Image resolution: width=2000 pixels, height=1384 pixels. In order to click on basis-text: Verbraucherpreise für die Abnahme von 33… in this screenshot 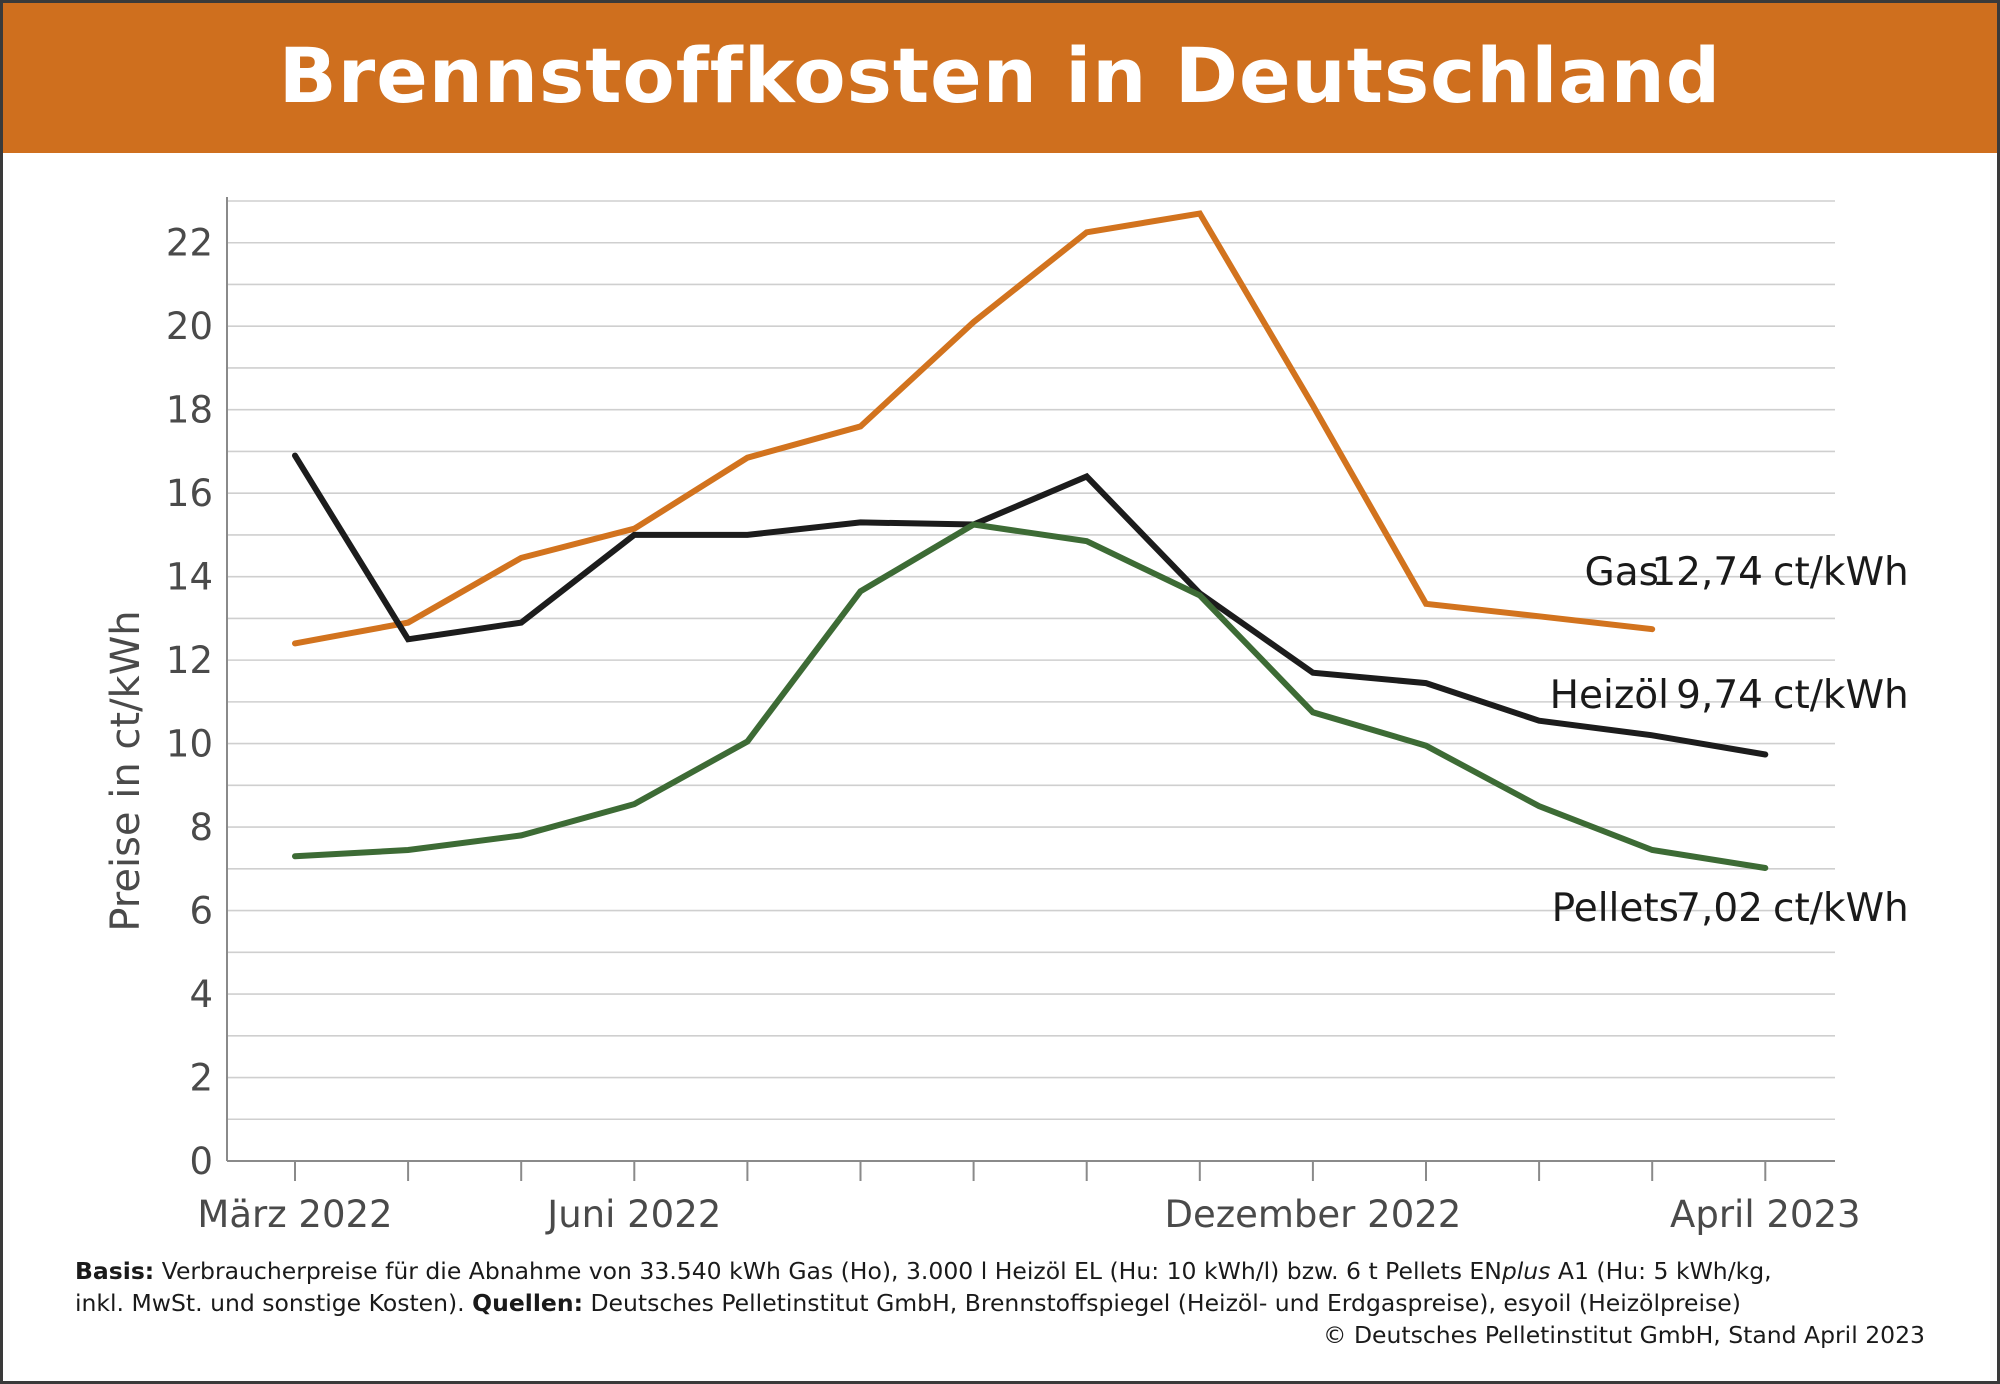, I will do `click(831, 1271)`.